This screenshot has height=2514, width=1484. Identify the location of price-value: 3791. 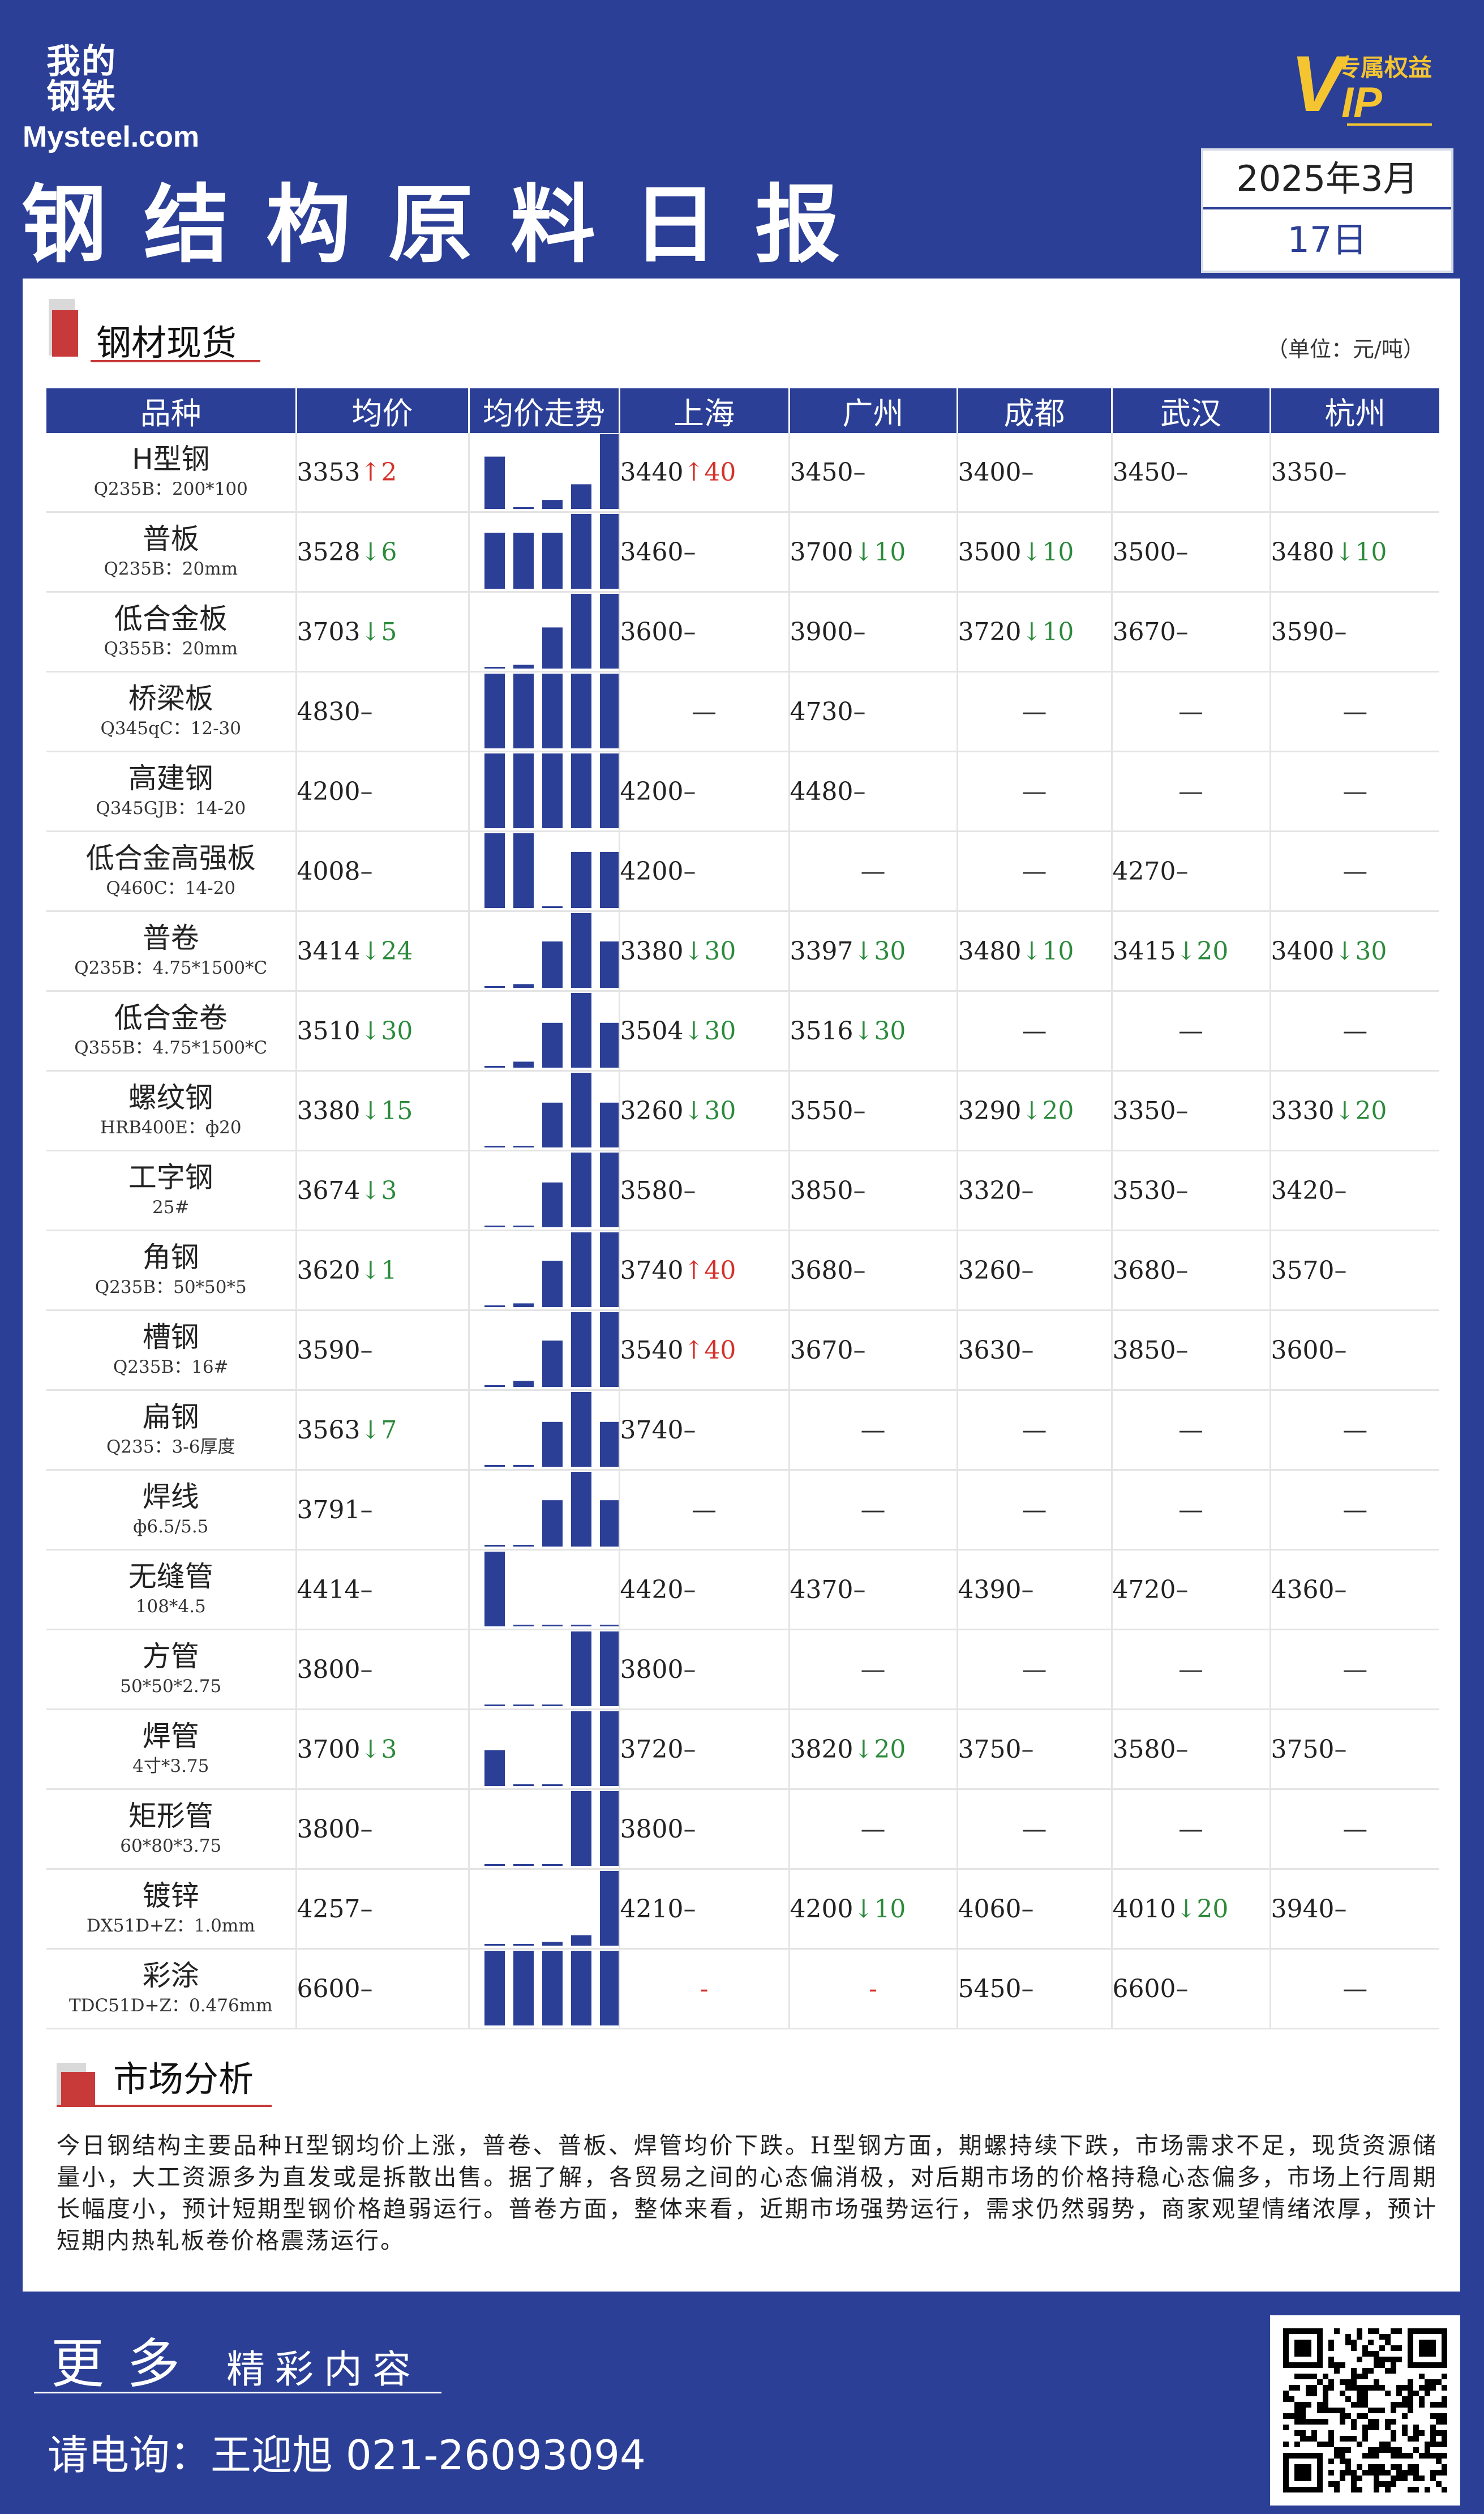
(329, 1510).